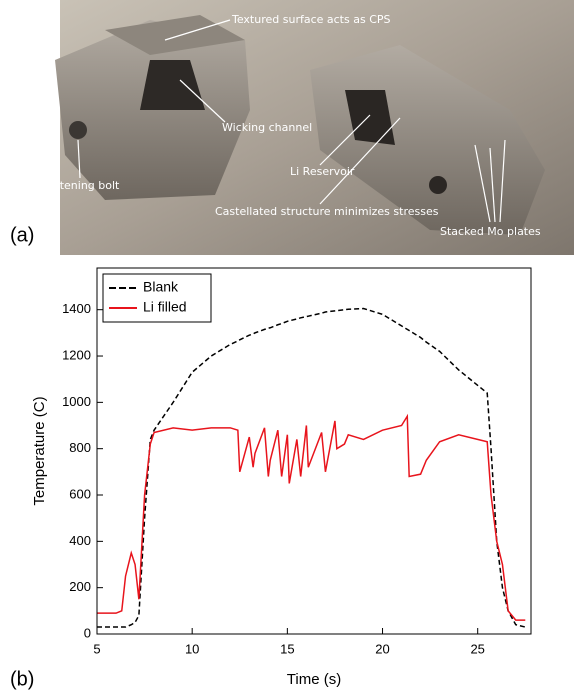 The width and height of the screenshot is (574, 698). I want to click on legend-box, so click(157, 298).